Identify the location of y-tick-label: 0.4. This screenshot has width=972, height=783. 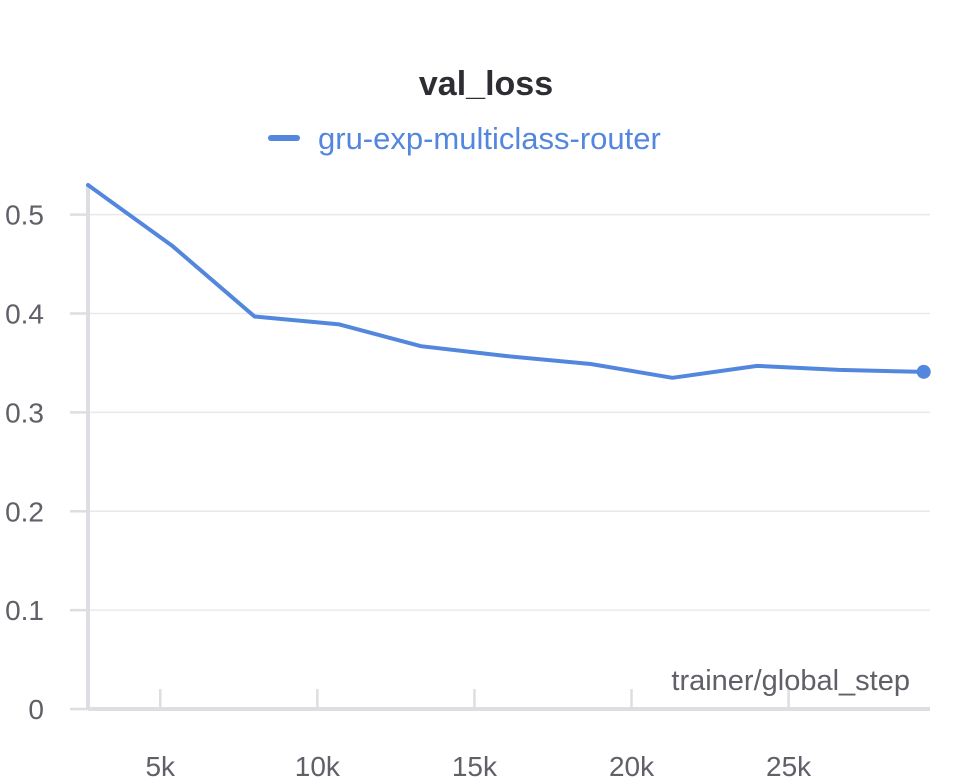
(24, 314).